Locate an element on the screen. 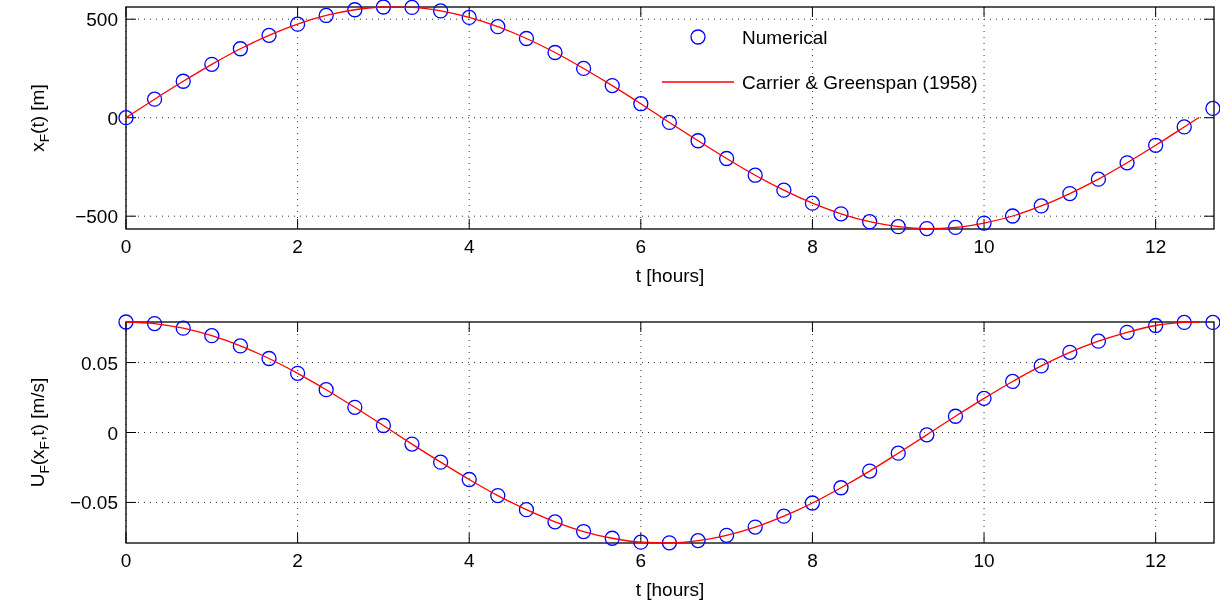 This screenshot has width=1220, height=605. y-tick-label: 500 is located at coordinates (102, 20).